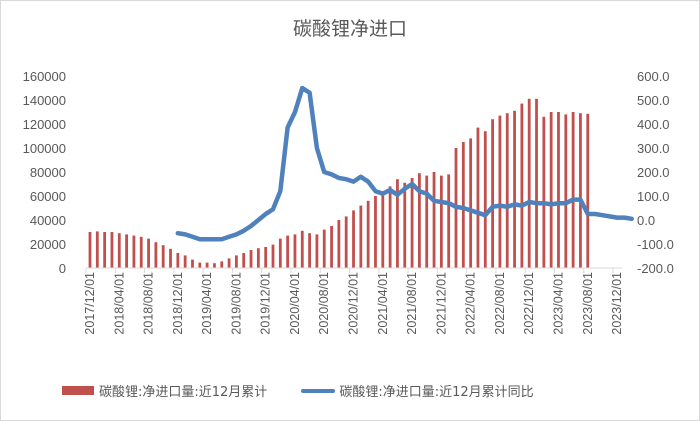 This screenshot has width=700, height=421. Describe the element at coordinates (90, 303) in the screenshot. I see `x-tick-label: 2017/12/01` at that location.